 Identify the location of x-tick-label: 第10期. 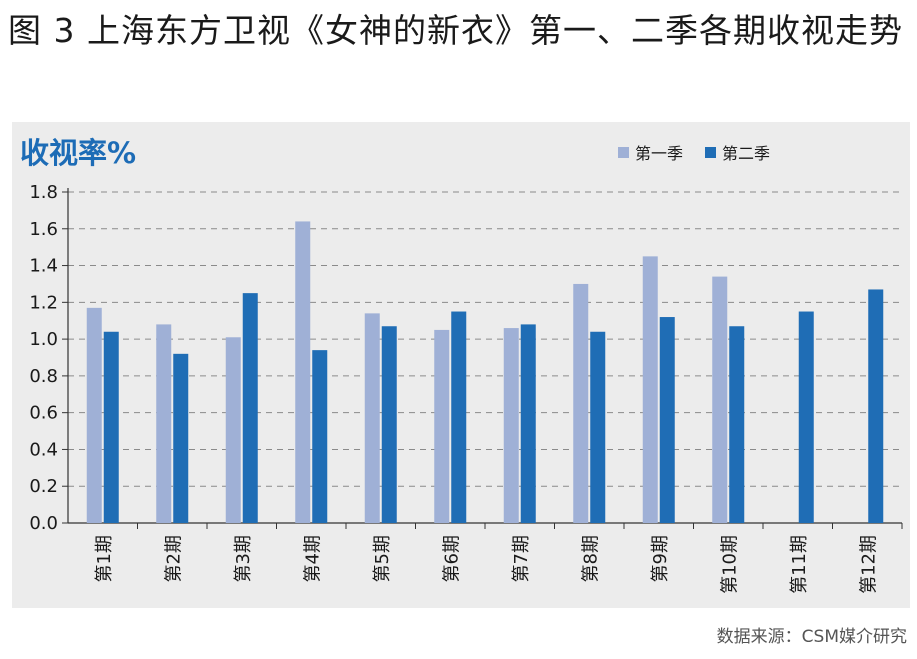
(729, 564).